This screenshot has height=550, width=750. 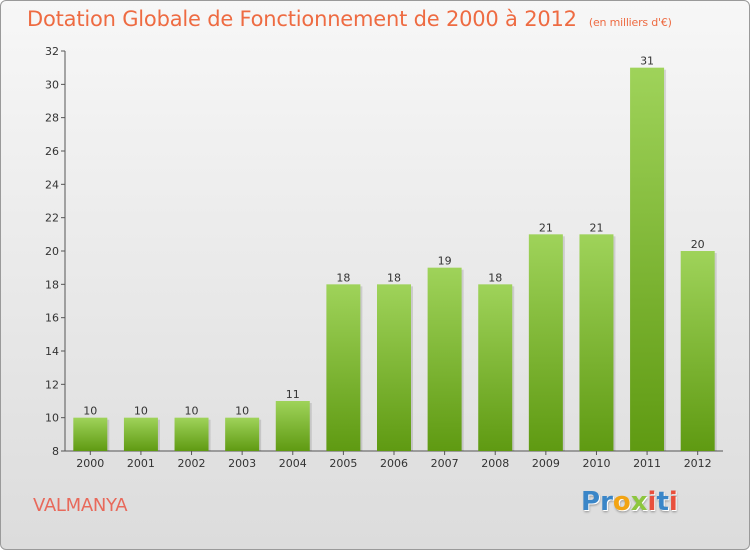 I want to click on y-tick-label: 8, so click(x=55, y=451).